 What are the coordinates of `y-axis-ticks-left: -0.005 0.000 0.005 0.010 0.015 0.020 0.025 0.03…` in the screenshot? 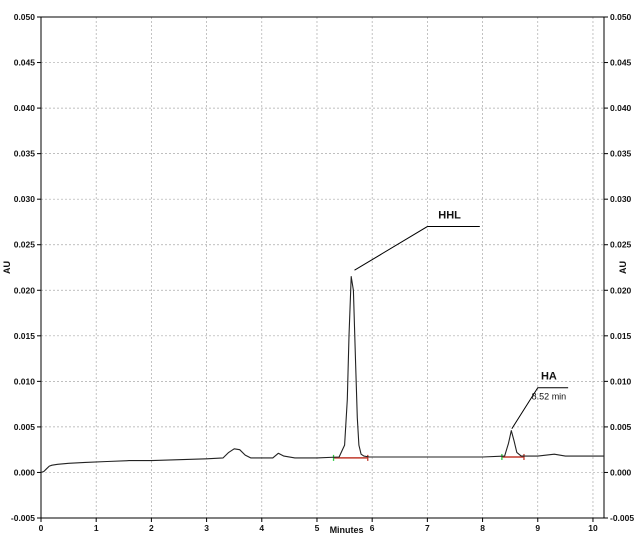 It's located at (26, 267).